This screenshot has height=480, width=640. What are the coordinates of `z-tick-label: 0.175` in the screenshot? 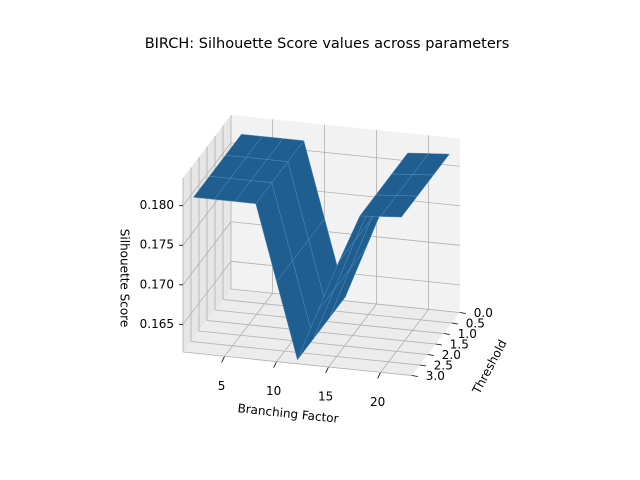 It's located at (157, 245).